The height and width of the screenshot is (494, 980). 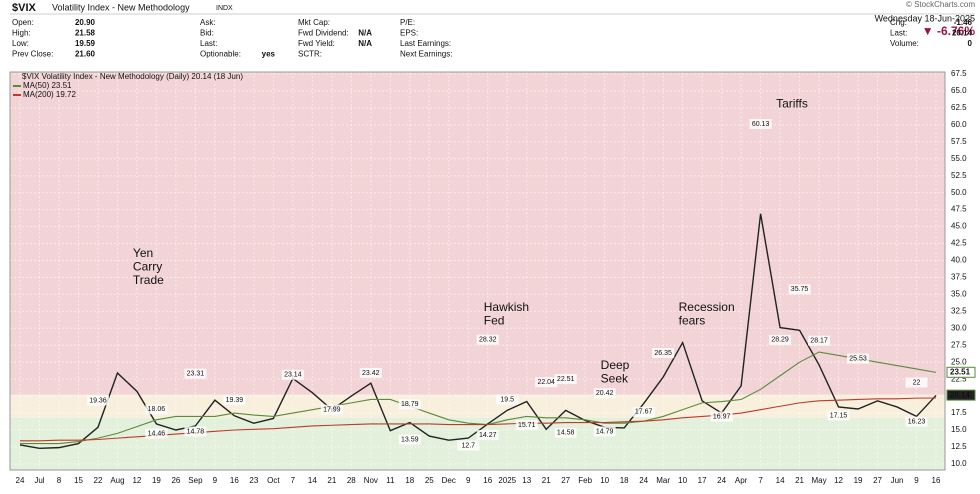 I want to click on field-label: Mkt Cap:, so click(x=314, y=22).